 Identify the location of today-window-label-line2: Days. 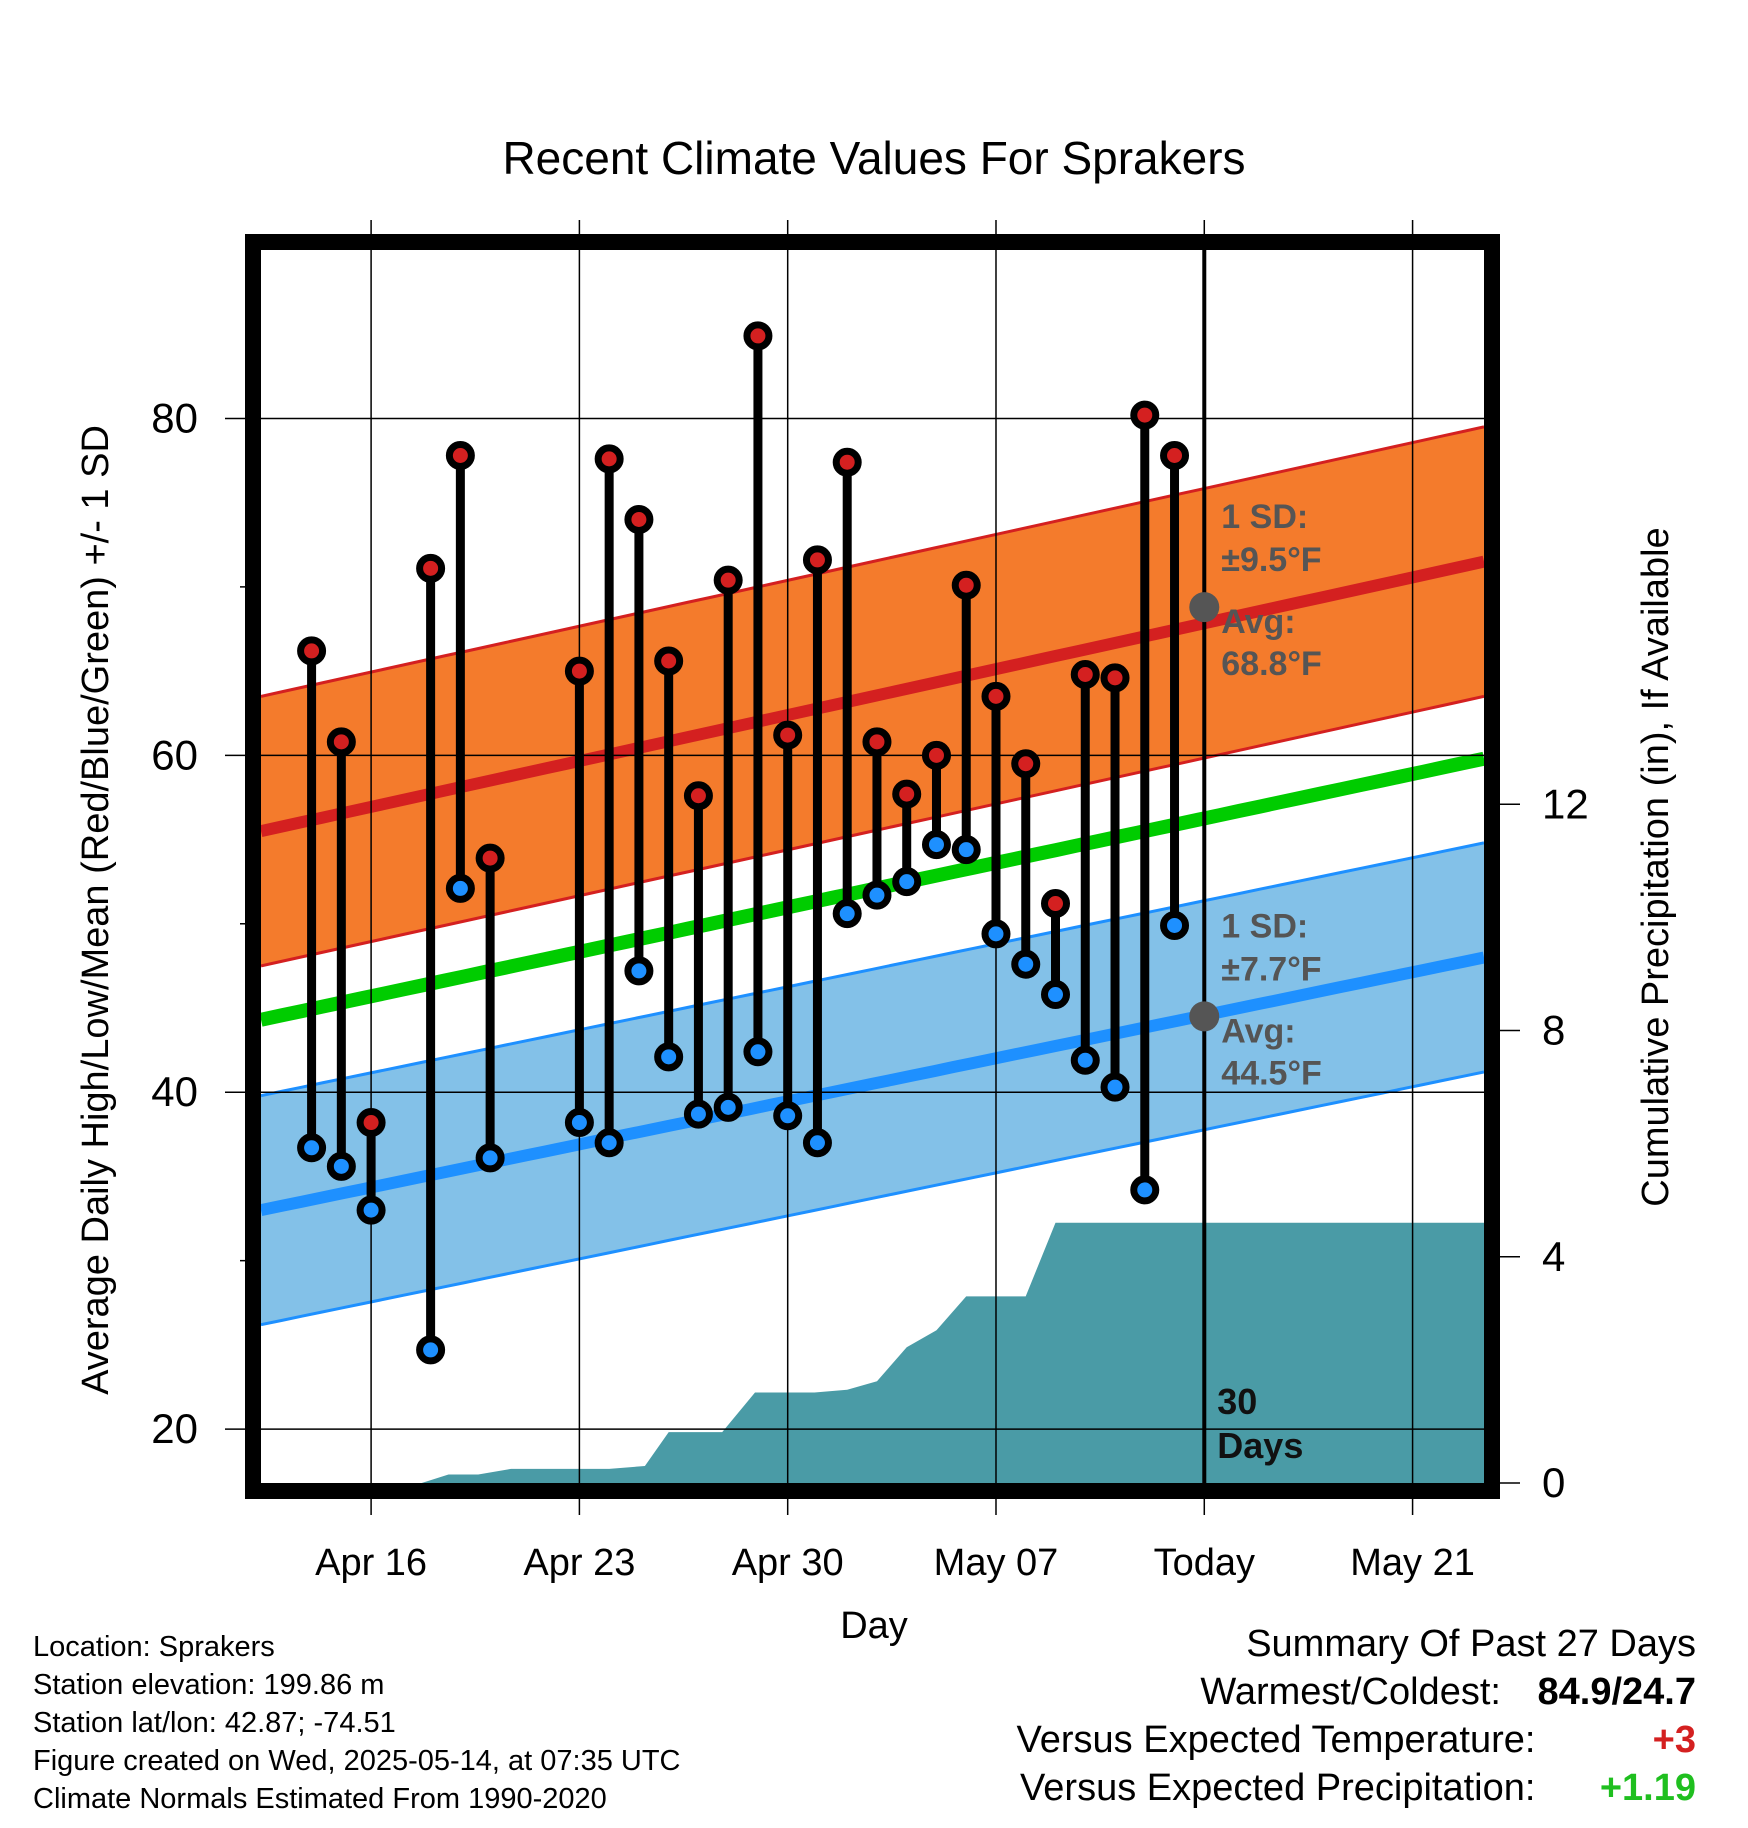
(1260, 1445).